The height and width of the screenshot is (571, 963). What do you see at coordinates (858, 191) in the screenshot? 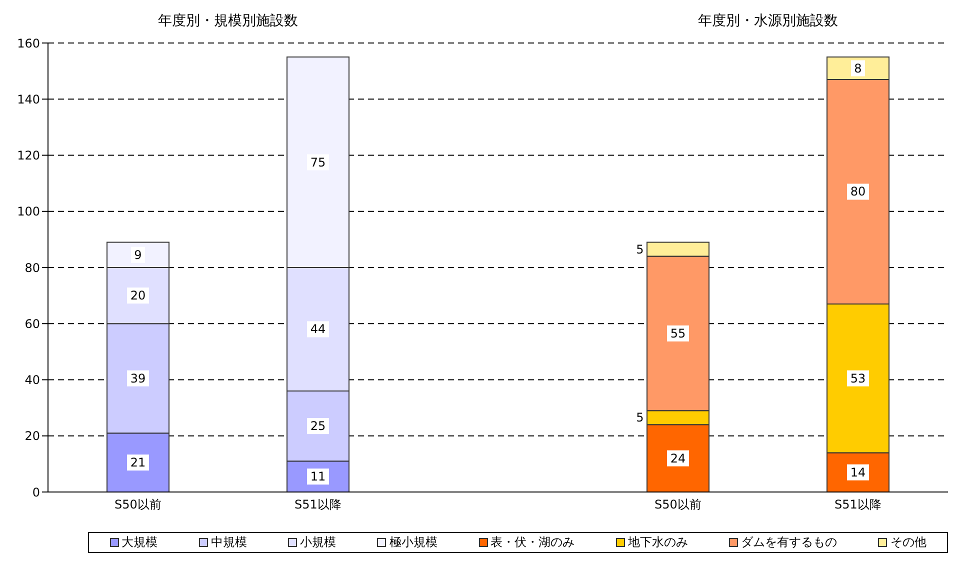
I see `data-label: 80` at bounding box center [858, 191].